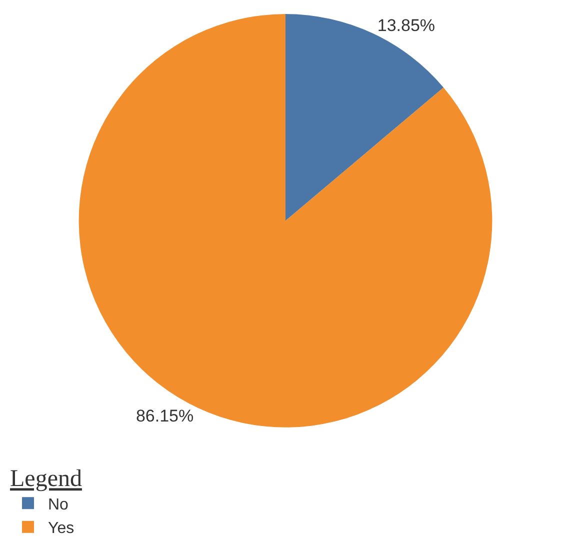 This screenshot has height=548, width=571. I want to click on data-label: 86.15%, so click(165, 416).